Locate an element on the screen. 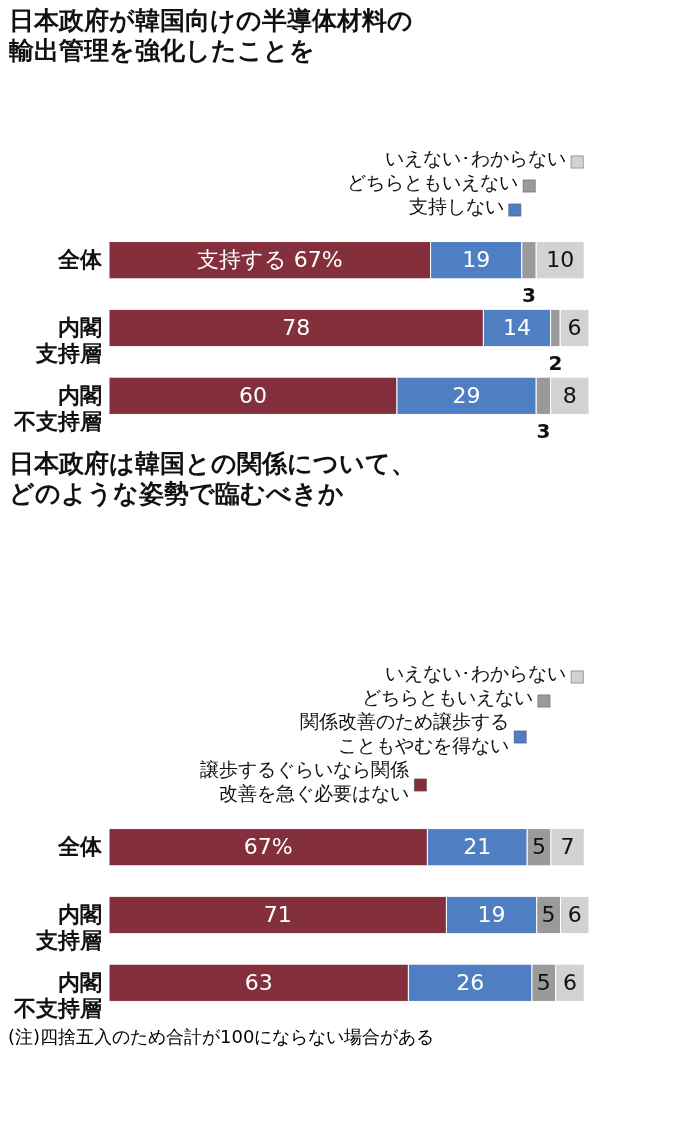 This screenshot has width=680, height=1121. data-label: 78 is located at coordinates (296, 327).